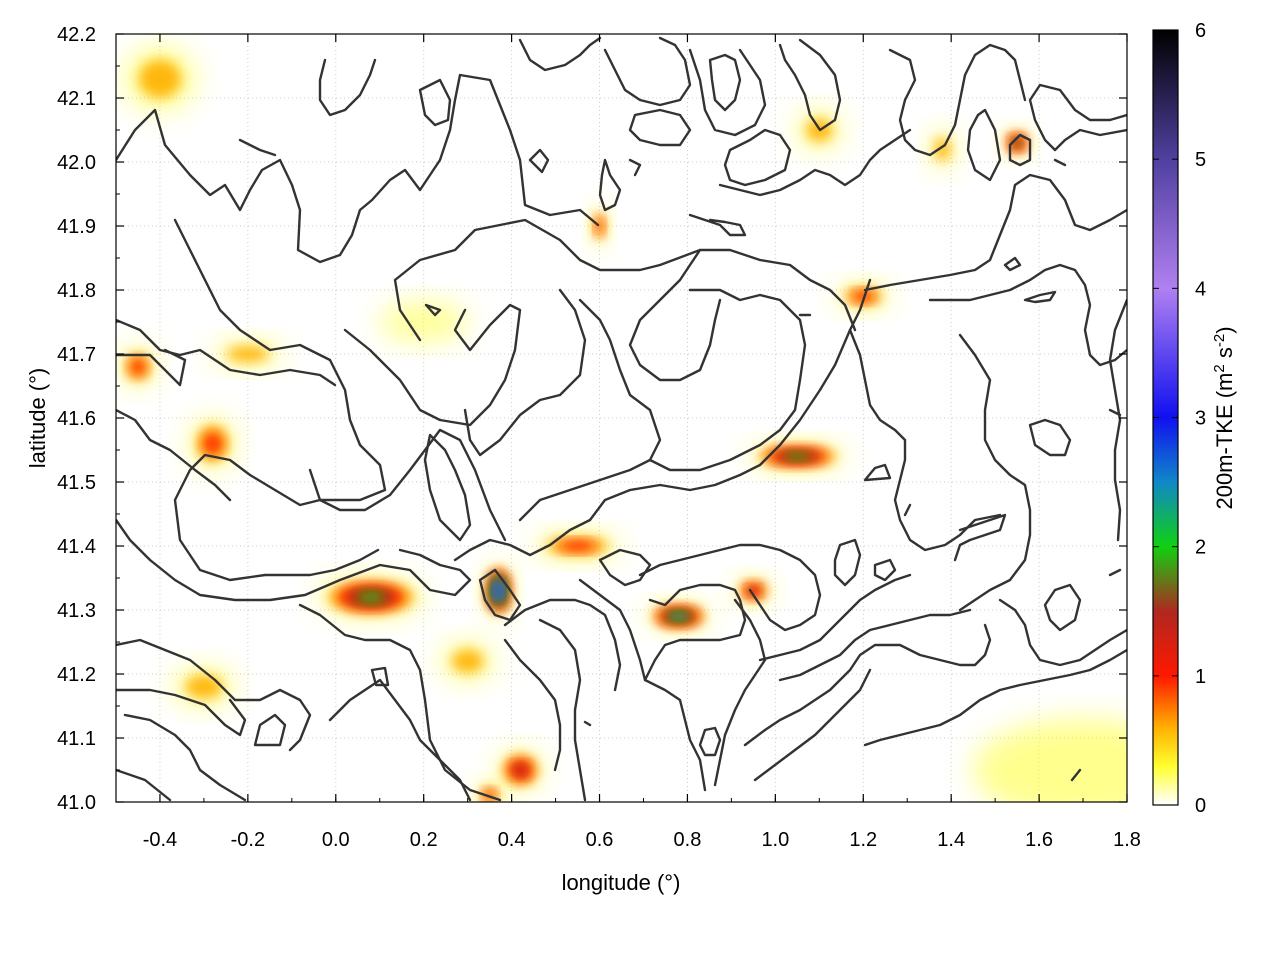  Describe the element at coordinates (1200, 419) in the screenshot. I see `colorbar-tick-label: 3` at that location.